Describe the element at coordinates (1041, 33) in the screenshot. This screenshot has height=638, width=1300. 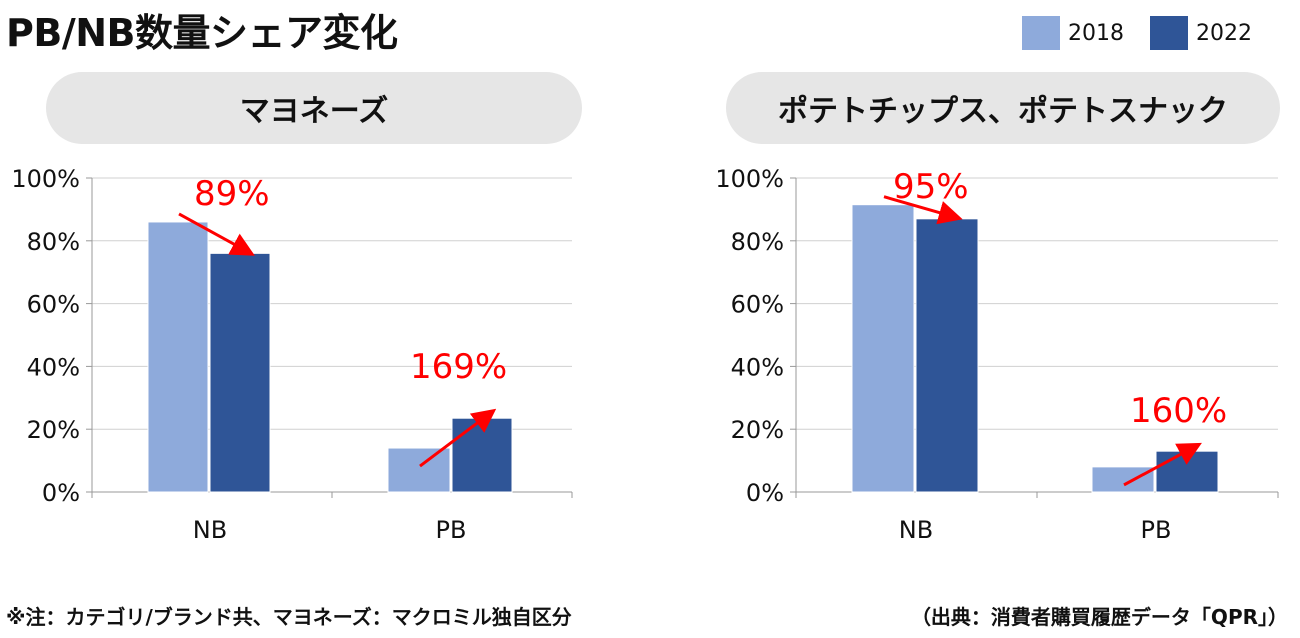
I see `legend-swatch-2018` at that location.